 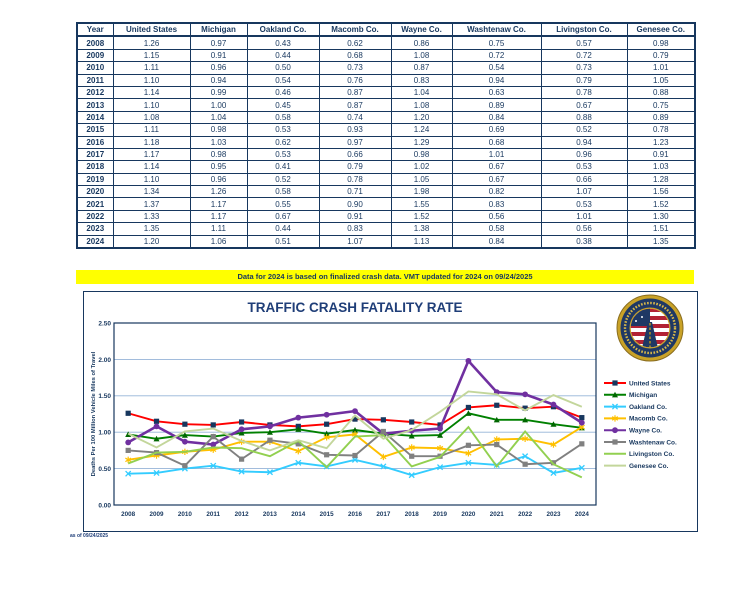 What do you see at coordinates (421, 42) in the screenshot?
I see `value-cell: 0.86` at bounding box center [421, 42].